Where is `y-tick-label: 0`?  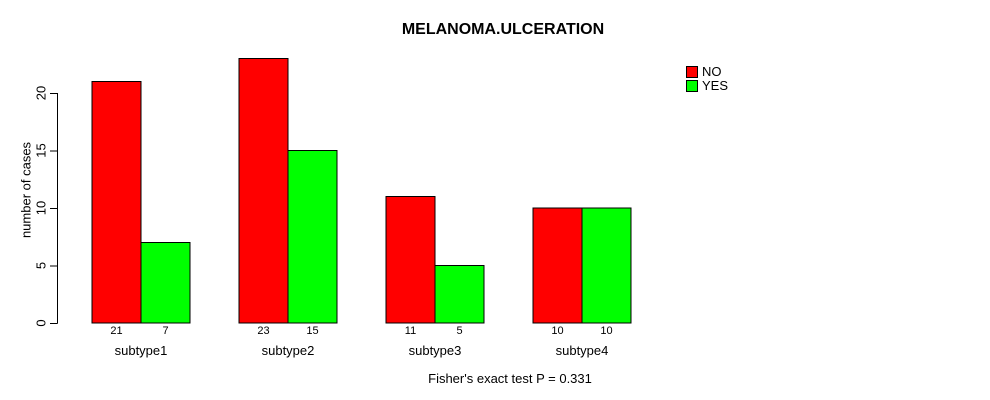 y-tick-label: 0 is located at coordinates (41, 322).